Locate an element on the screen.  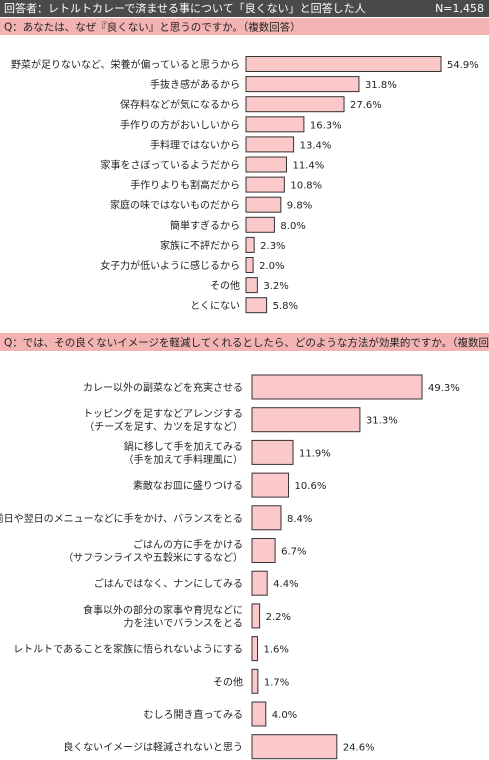
category-label: （手を加えて手料理風に） is located at coordinates (184, 459).